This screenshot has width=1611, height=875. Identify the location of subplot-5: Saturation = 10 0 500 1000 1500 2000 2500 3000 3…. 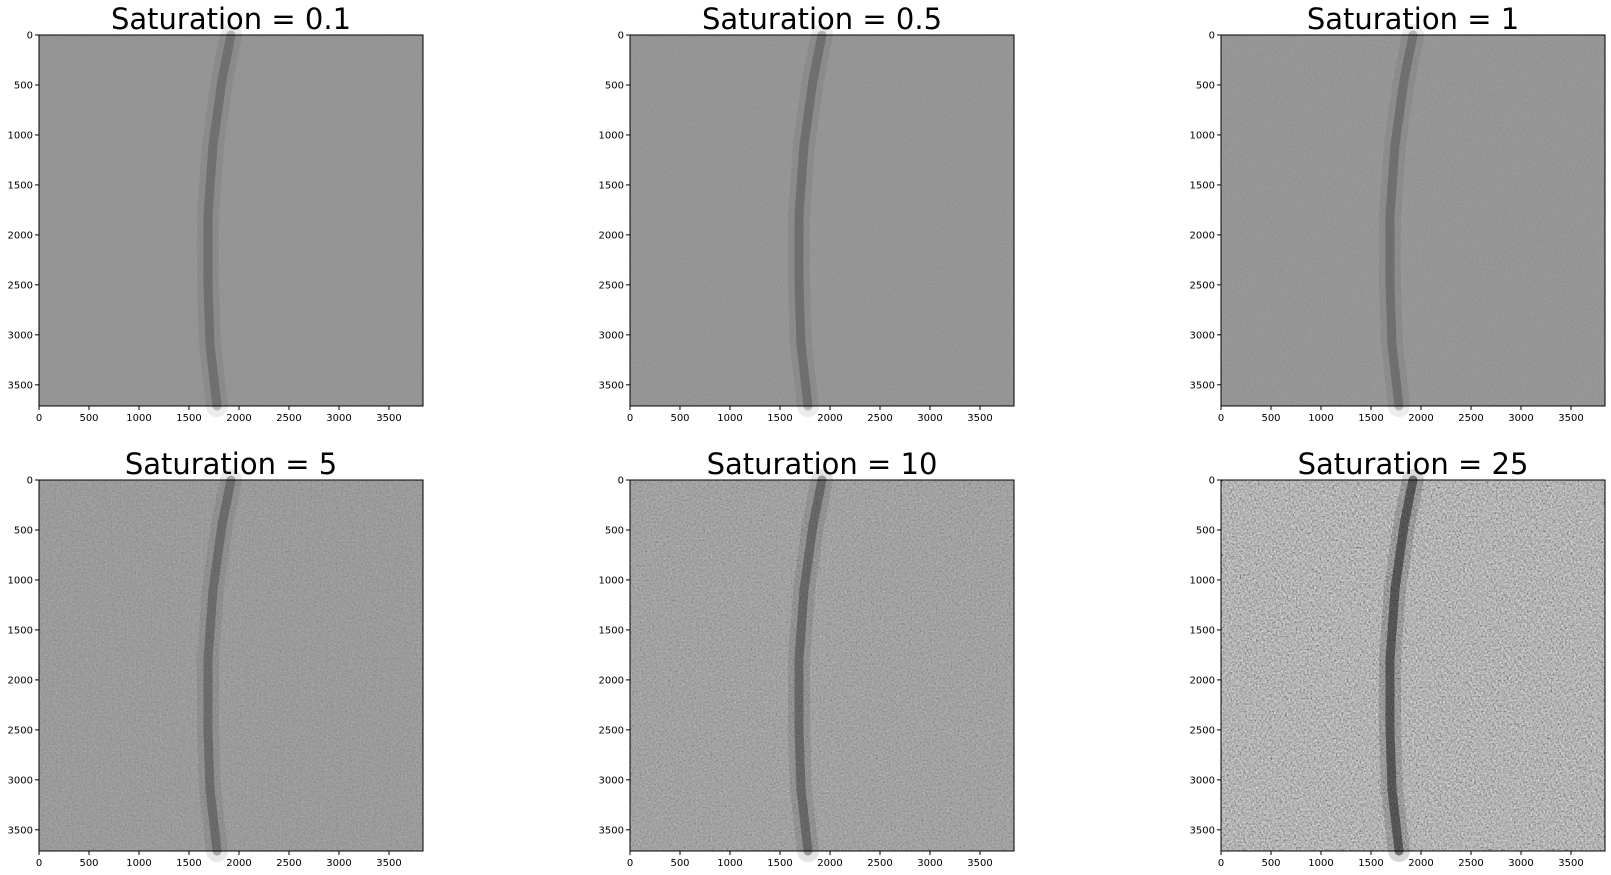
(807, 658).